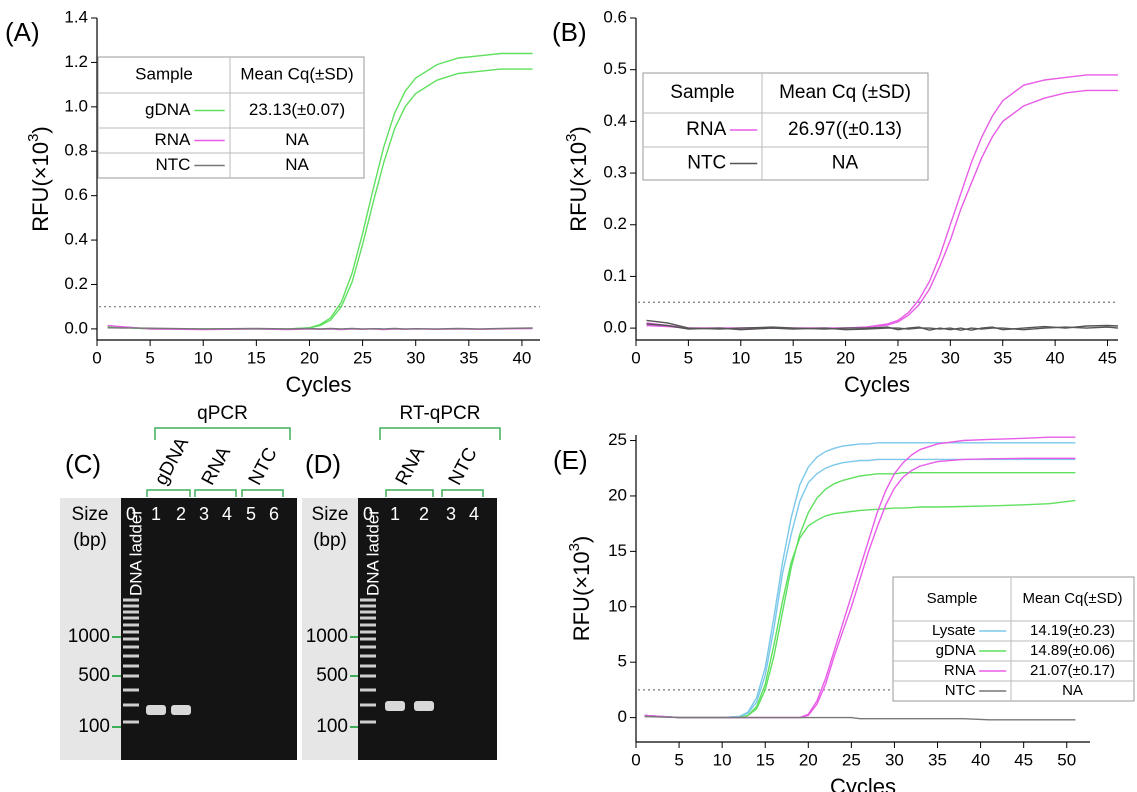 This screenshot has width=1137, height=792. Describe the element at coordinates (222, 413) in the screenshot. I see `assay-label: qPCR` at that location.